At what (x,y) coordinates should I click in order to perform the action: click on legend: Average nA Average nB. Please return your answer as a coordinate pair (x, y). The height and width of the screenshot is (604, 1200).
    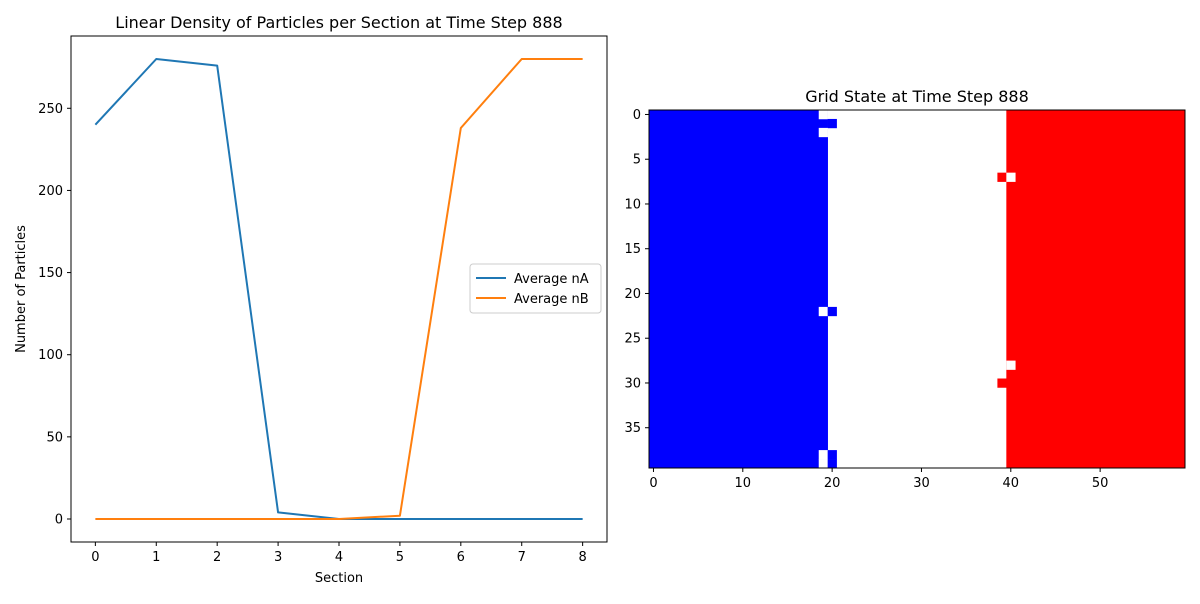
    Looking at the image, I should click on (535, 288).